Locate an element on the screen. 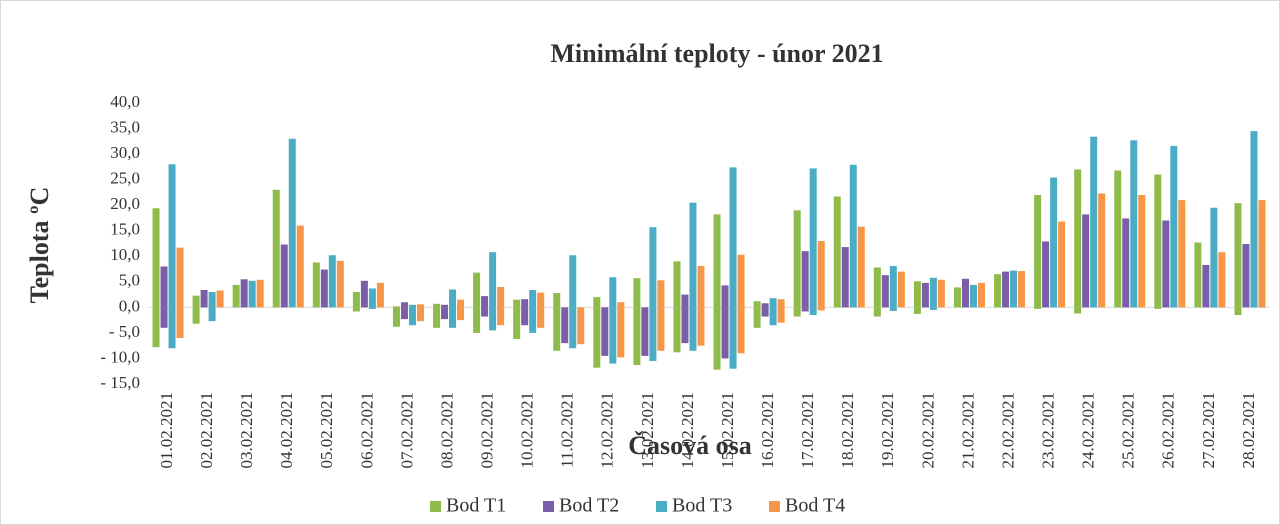 The height and width of the screenshot is (525, 1280). legend-label: Bod T1 is located at coordinates (476, 506).